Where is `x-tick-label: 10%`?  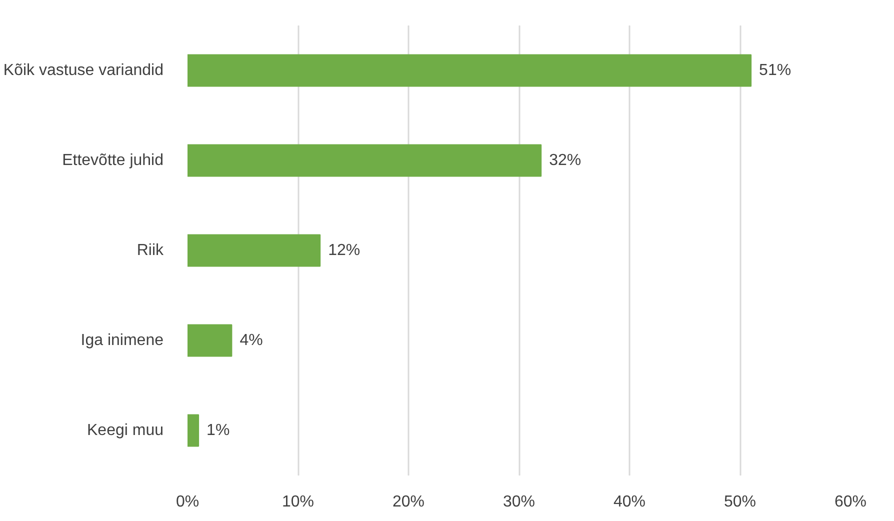
x-tick-label: 10% is located at coordinates (298, 502).